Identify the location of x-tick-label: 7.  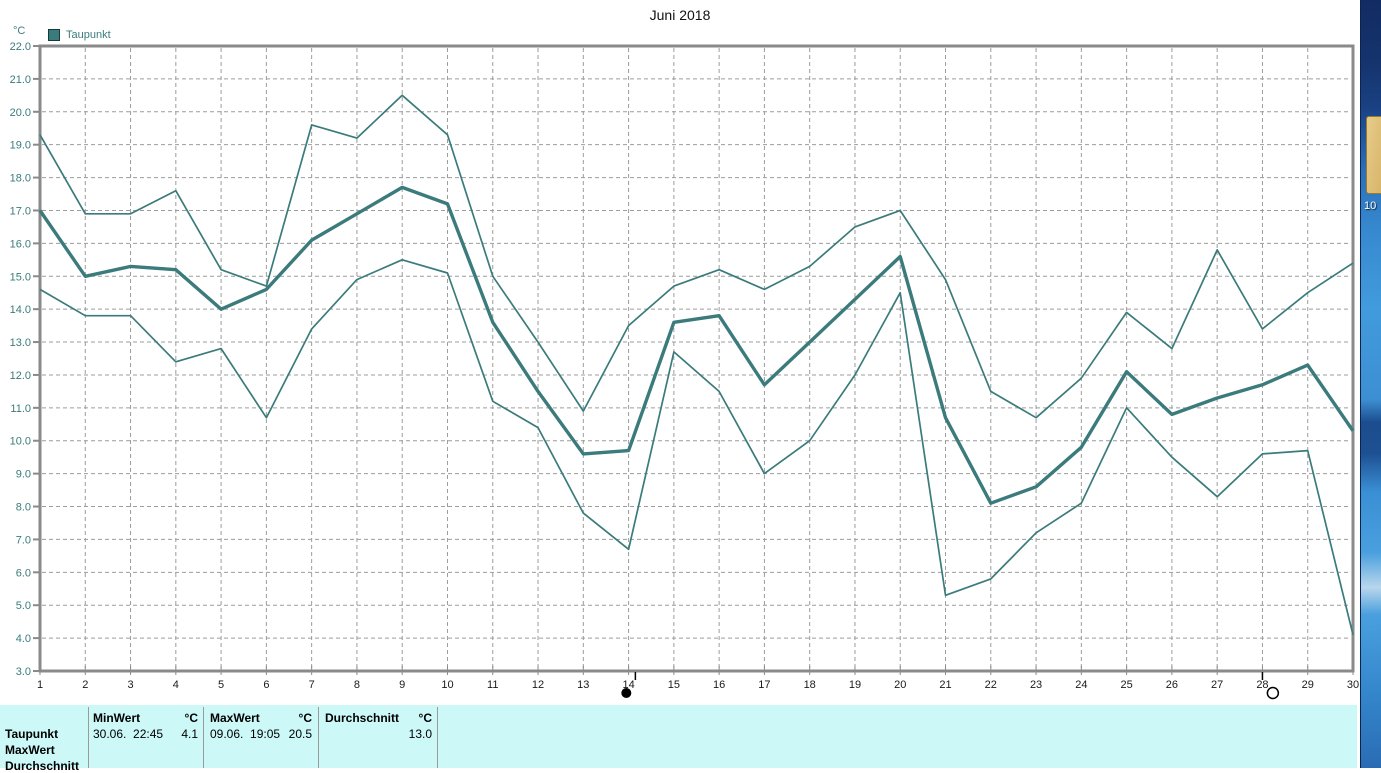
(312, 685).